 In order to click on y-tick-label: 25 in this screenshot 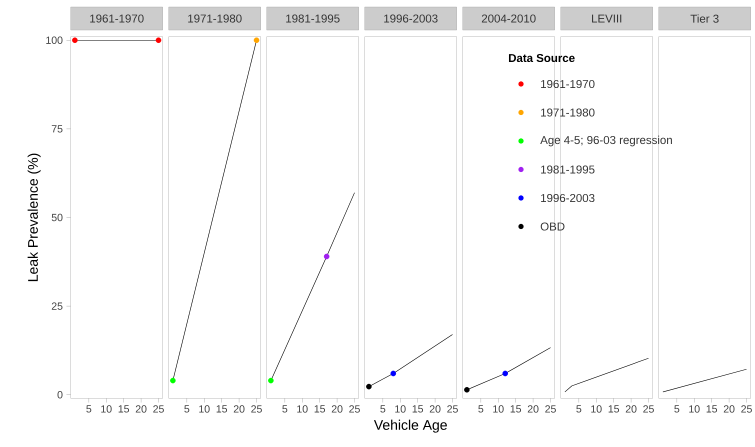, I will do `click(57, 306)`.